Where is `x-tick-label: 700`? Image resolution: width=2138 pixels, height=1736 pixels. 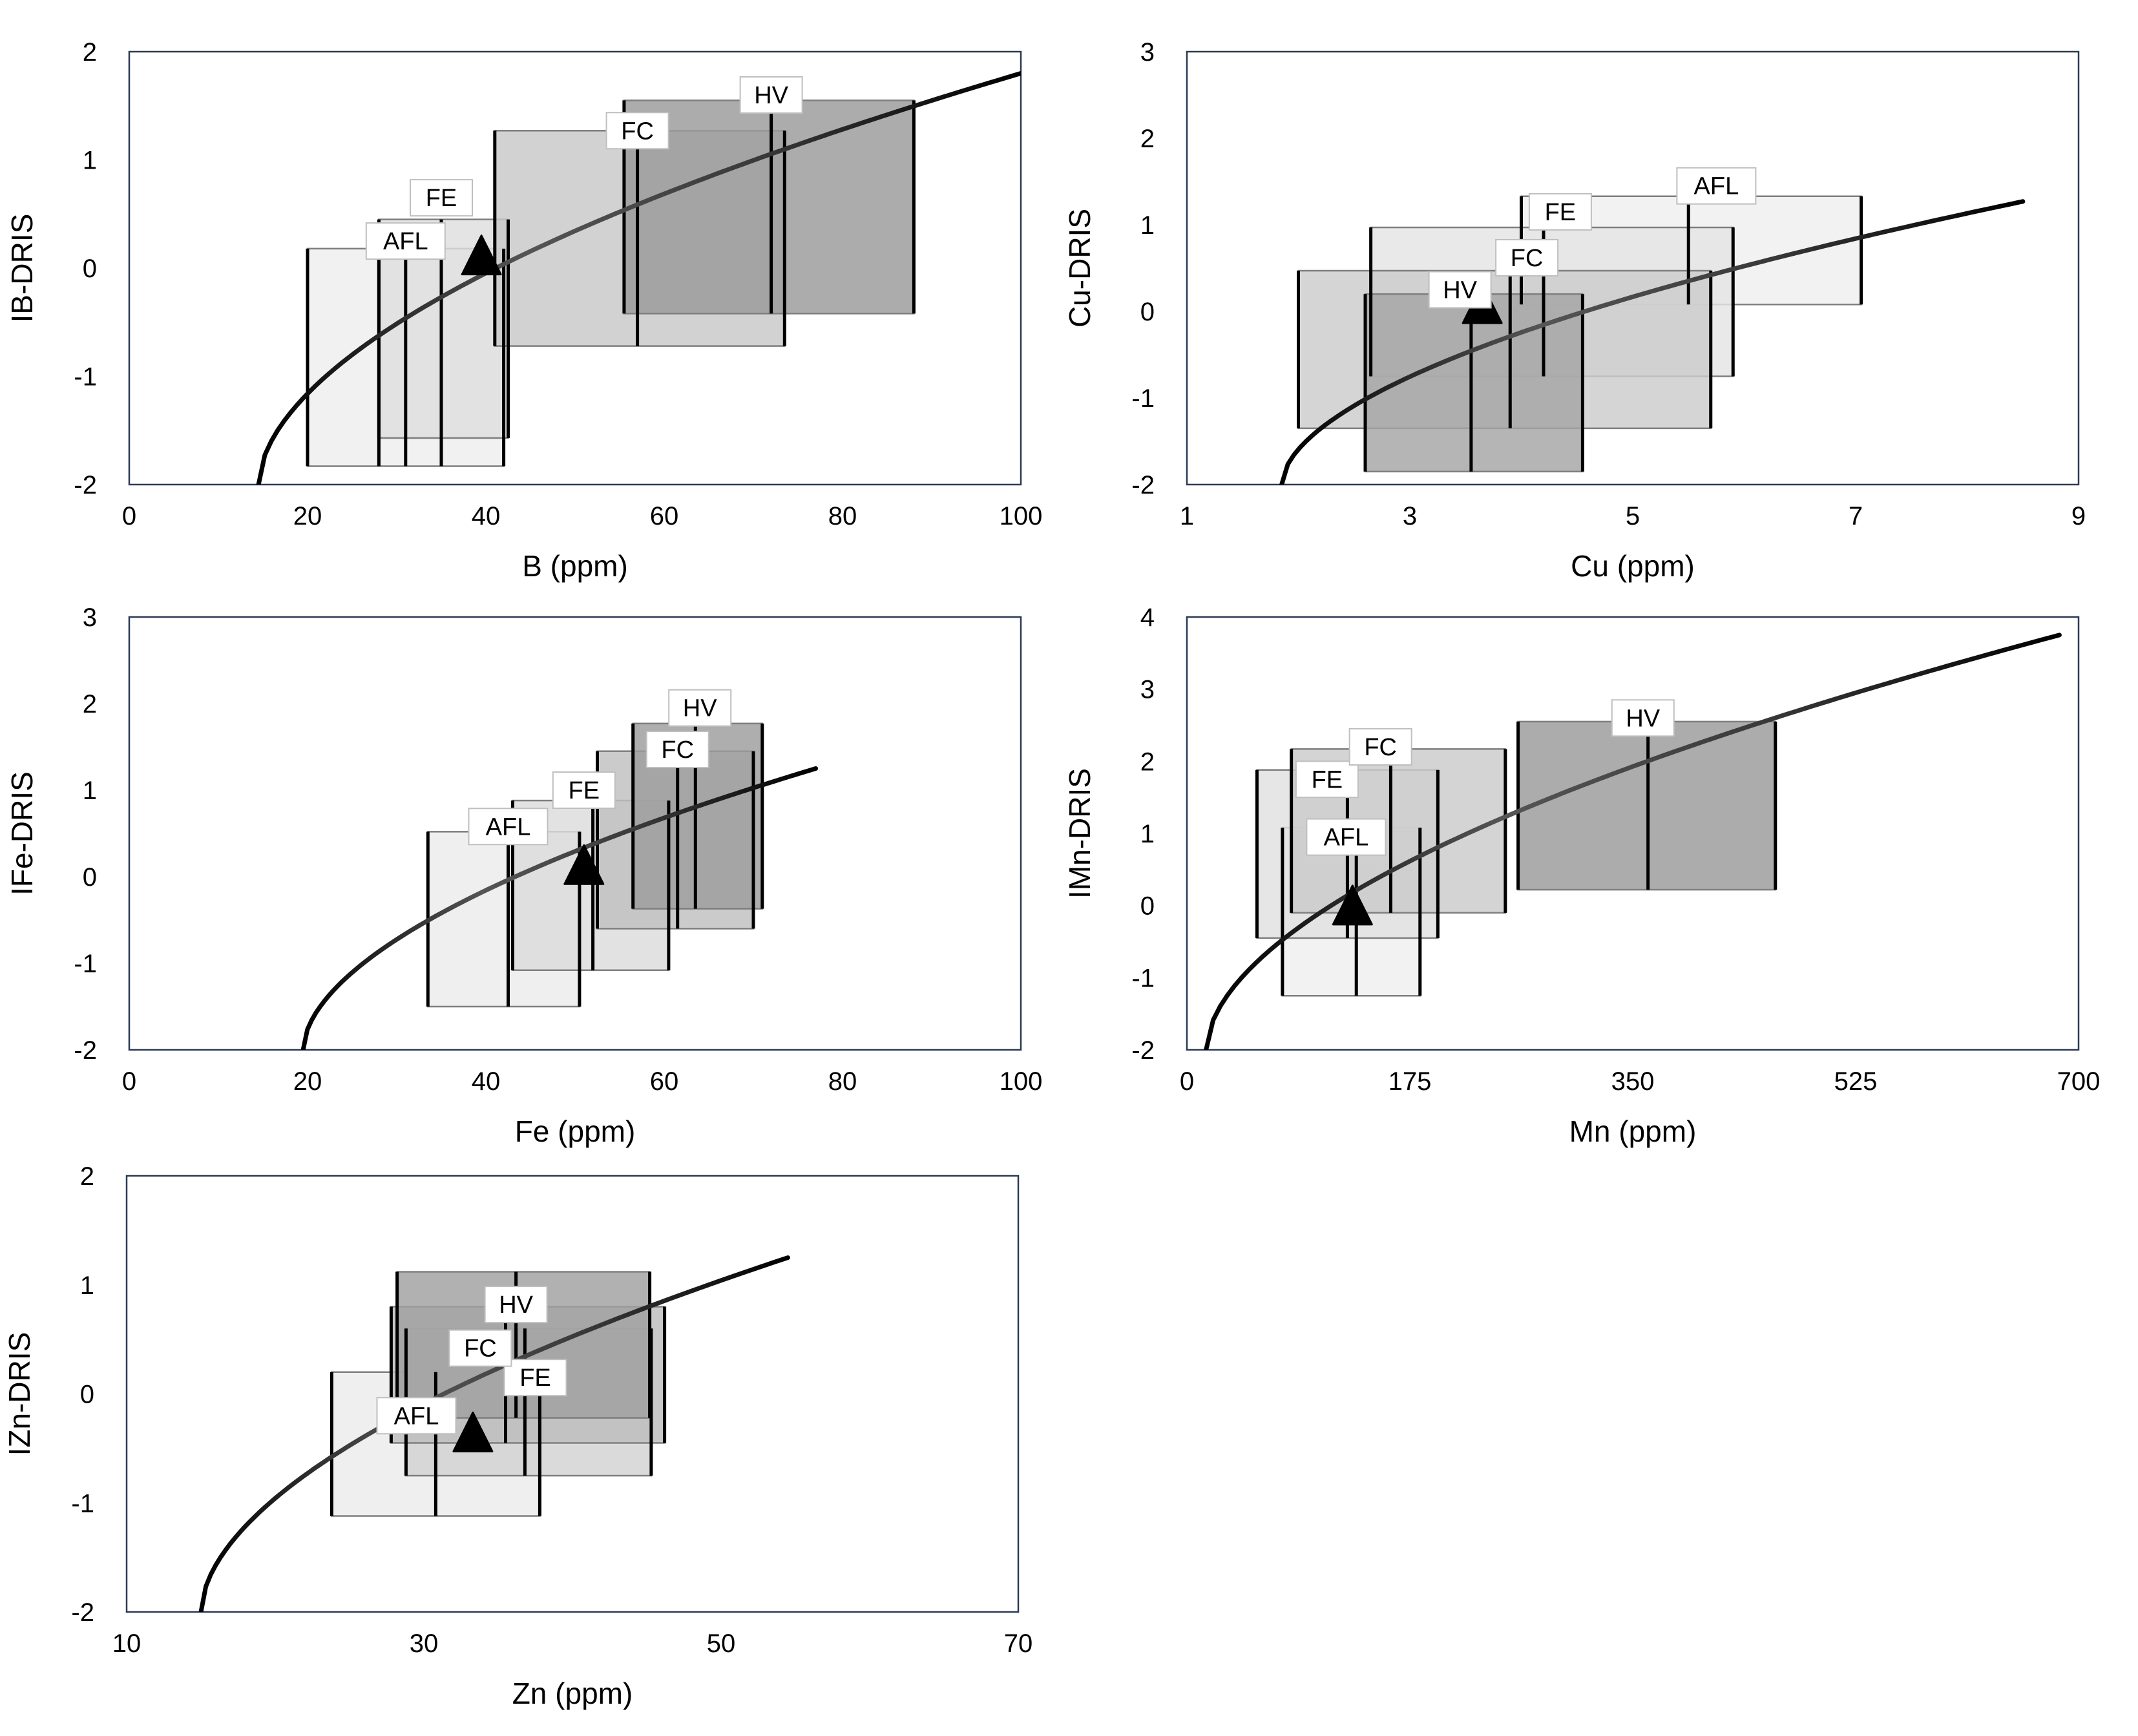
x-tick-label: 700 is located at coordinates (2079, 1081).